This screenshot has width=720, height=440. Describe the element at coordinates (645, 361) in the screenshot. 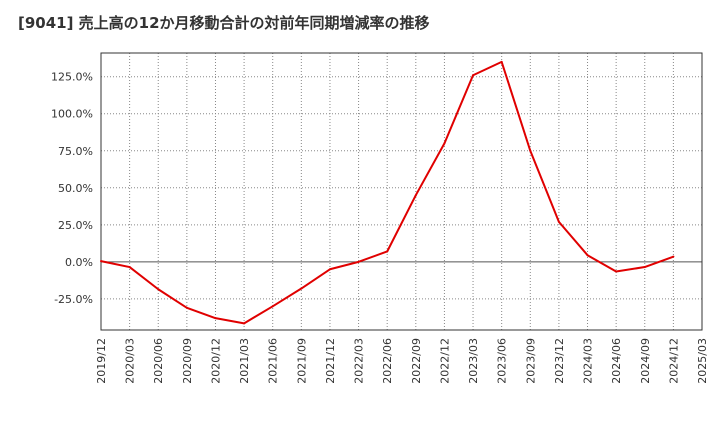

I see `x-tick-label: 2024/09` at that location.